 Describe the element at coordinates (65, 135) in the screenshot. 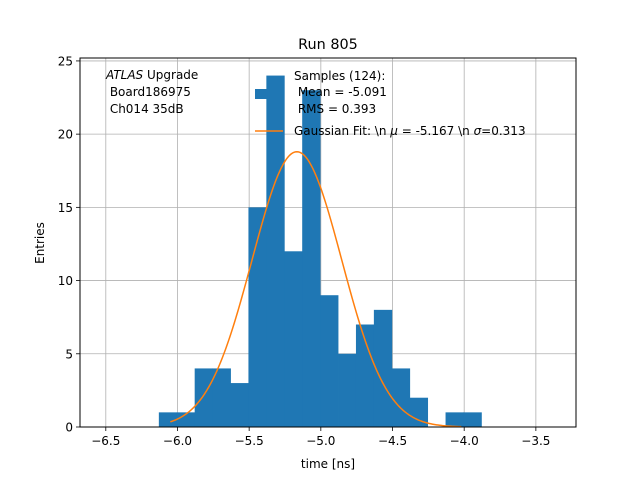

I see `y-tick-label: 20` at that location.